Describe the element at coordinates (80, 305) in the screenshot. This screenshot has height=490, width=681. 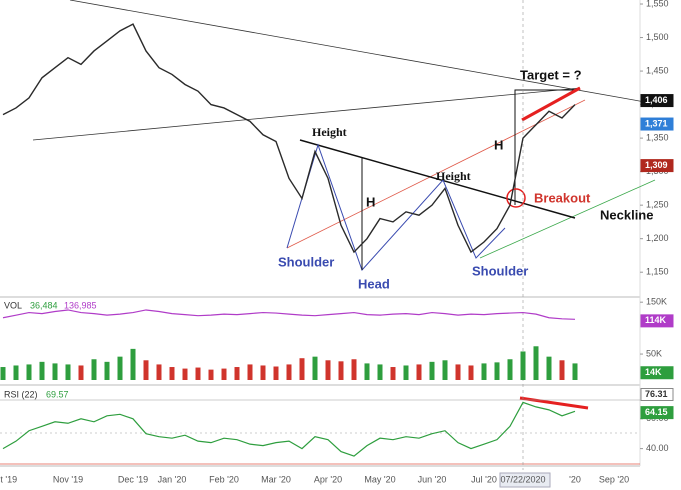
I see `readout: 136,985` at that location.